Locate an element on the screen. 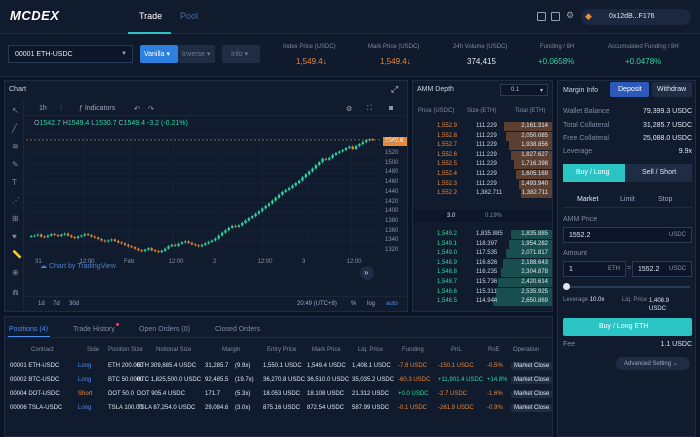 This screenshot has height=437, width=700. settings-icon: ⚙ is located at coordinates (349, 109).